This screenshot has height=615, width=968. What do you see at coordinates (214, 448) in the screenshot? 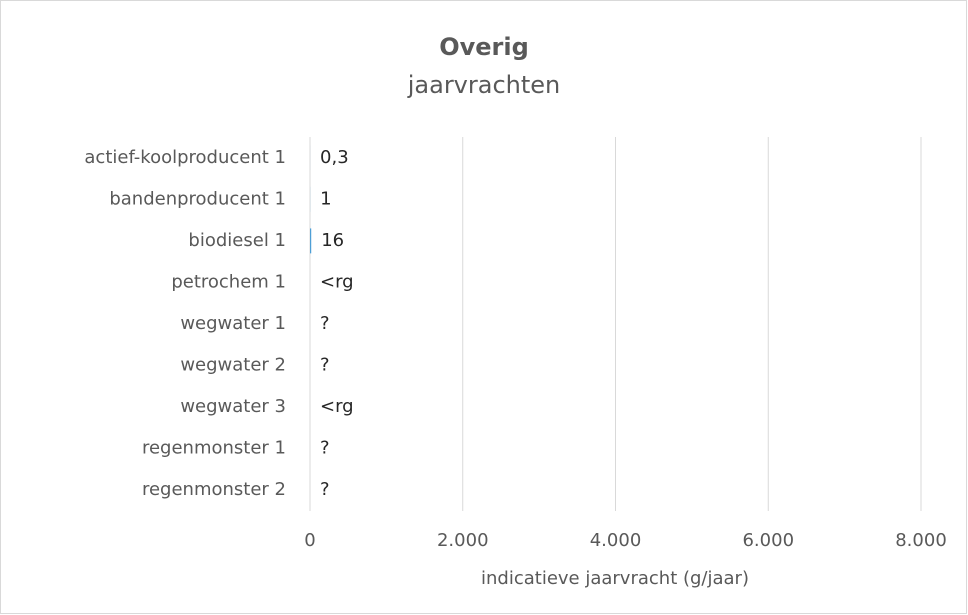
I see `y-tick-label: regenmonster 1` at bounding box center [214, 448].